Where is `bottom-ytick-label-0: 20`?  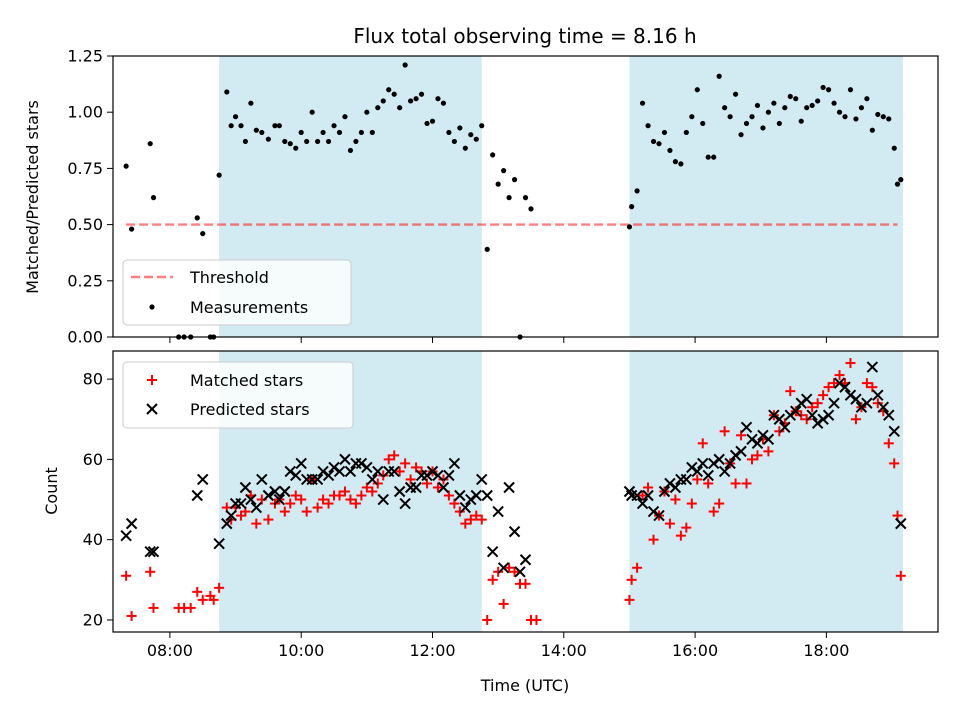
bottom-ytick-label-0: 20 is located at coordinates (93, 619).